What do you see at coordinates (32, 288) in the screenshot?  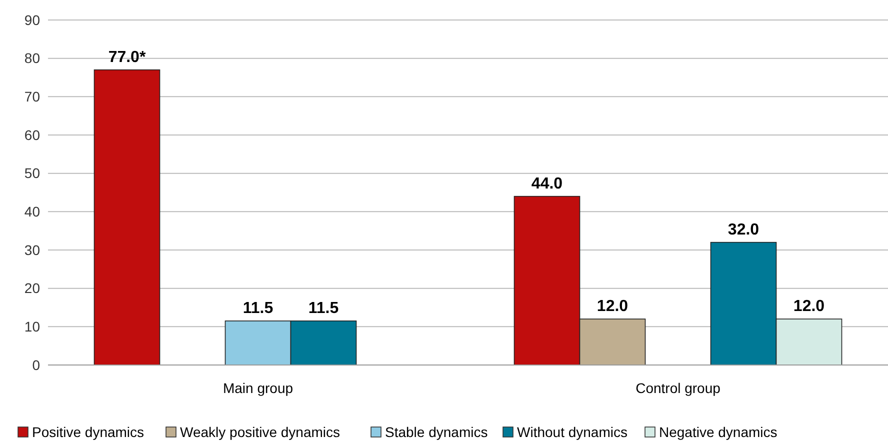 I see `y-tick-label: 20` at bounding box center [32, 288].